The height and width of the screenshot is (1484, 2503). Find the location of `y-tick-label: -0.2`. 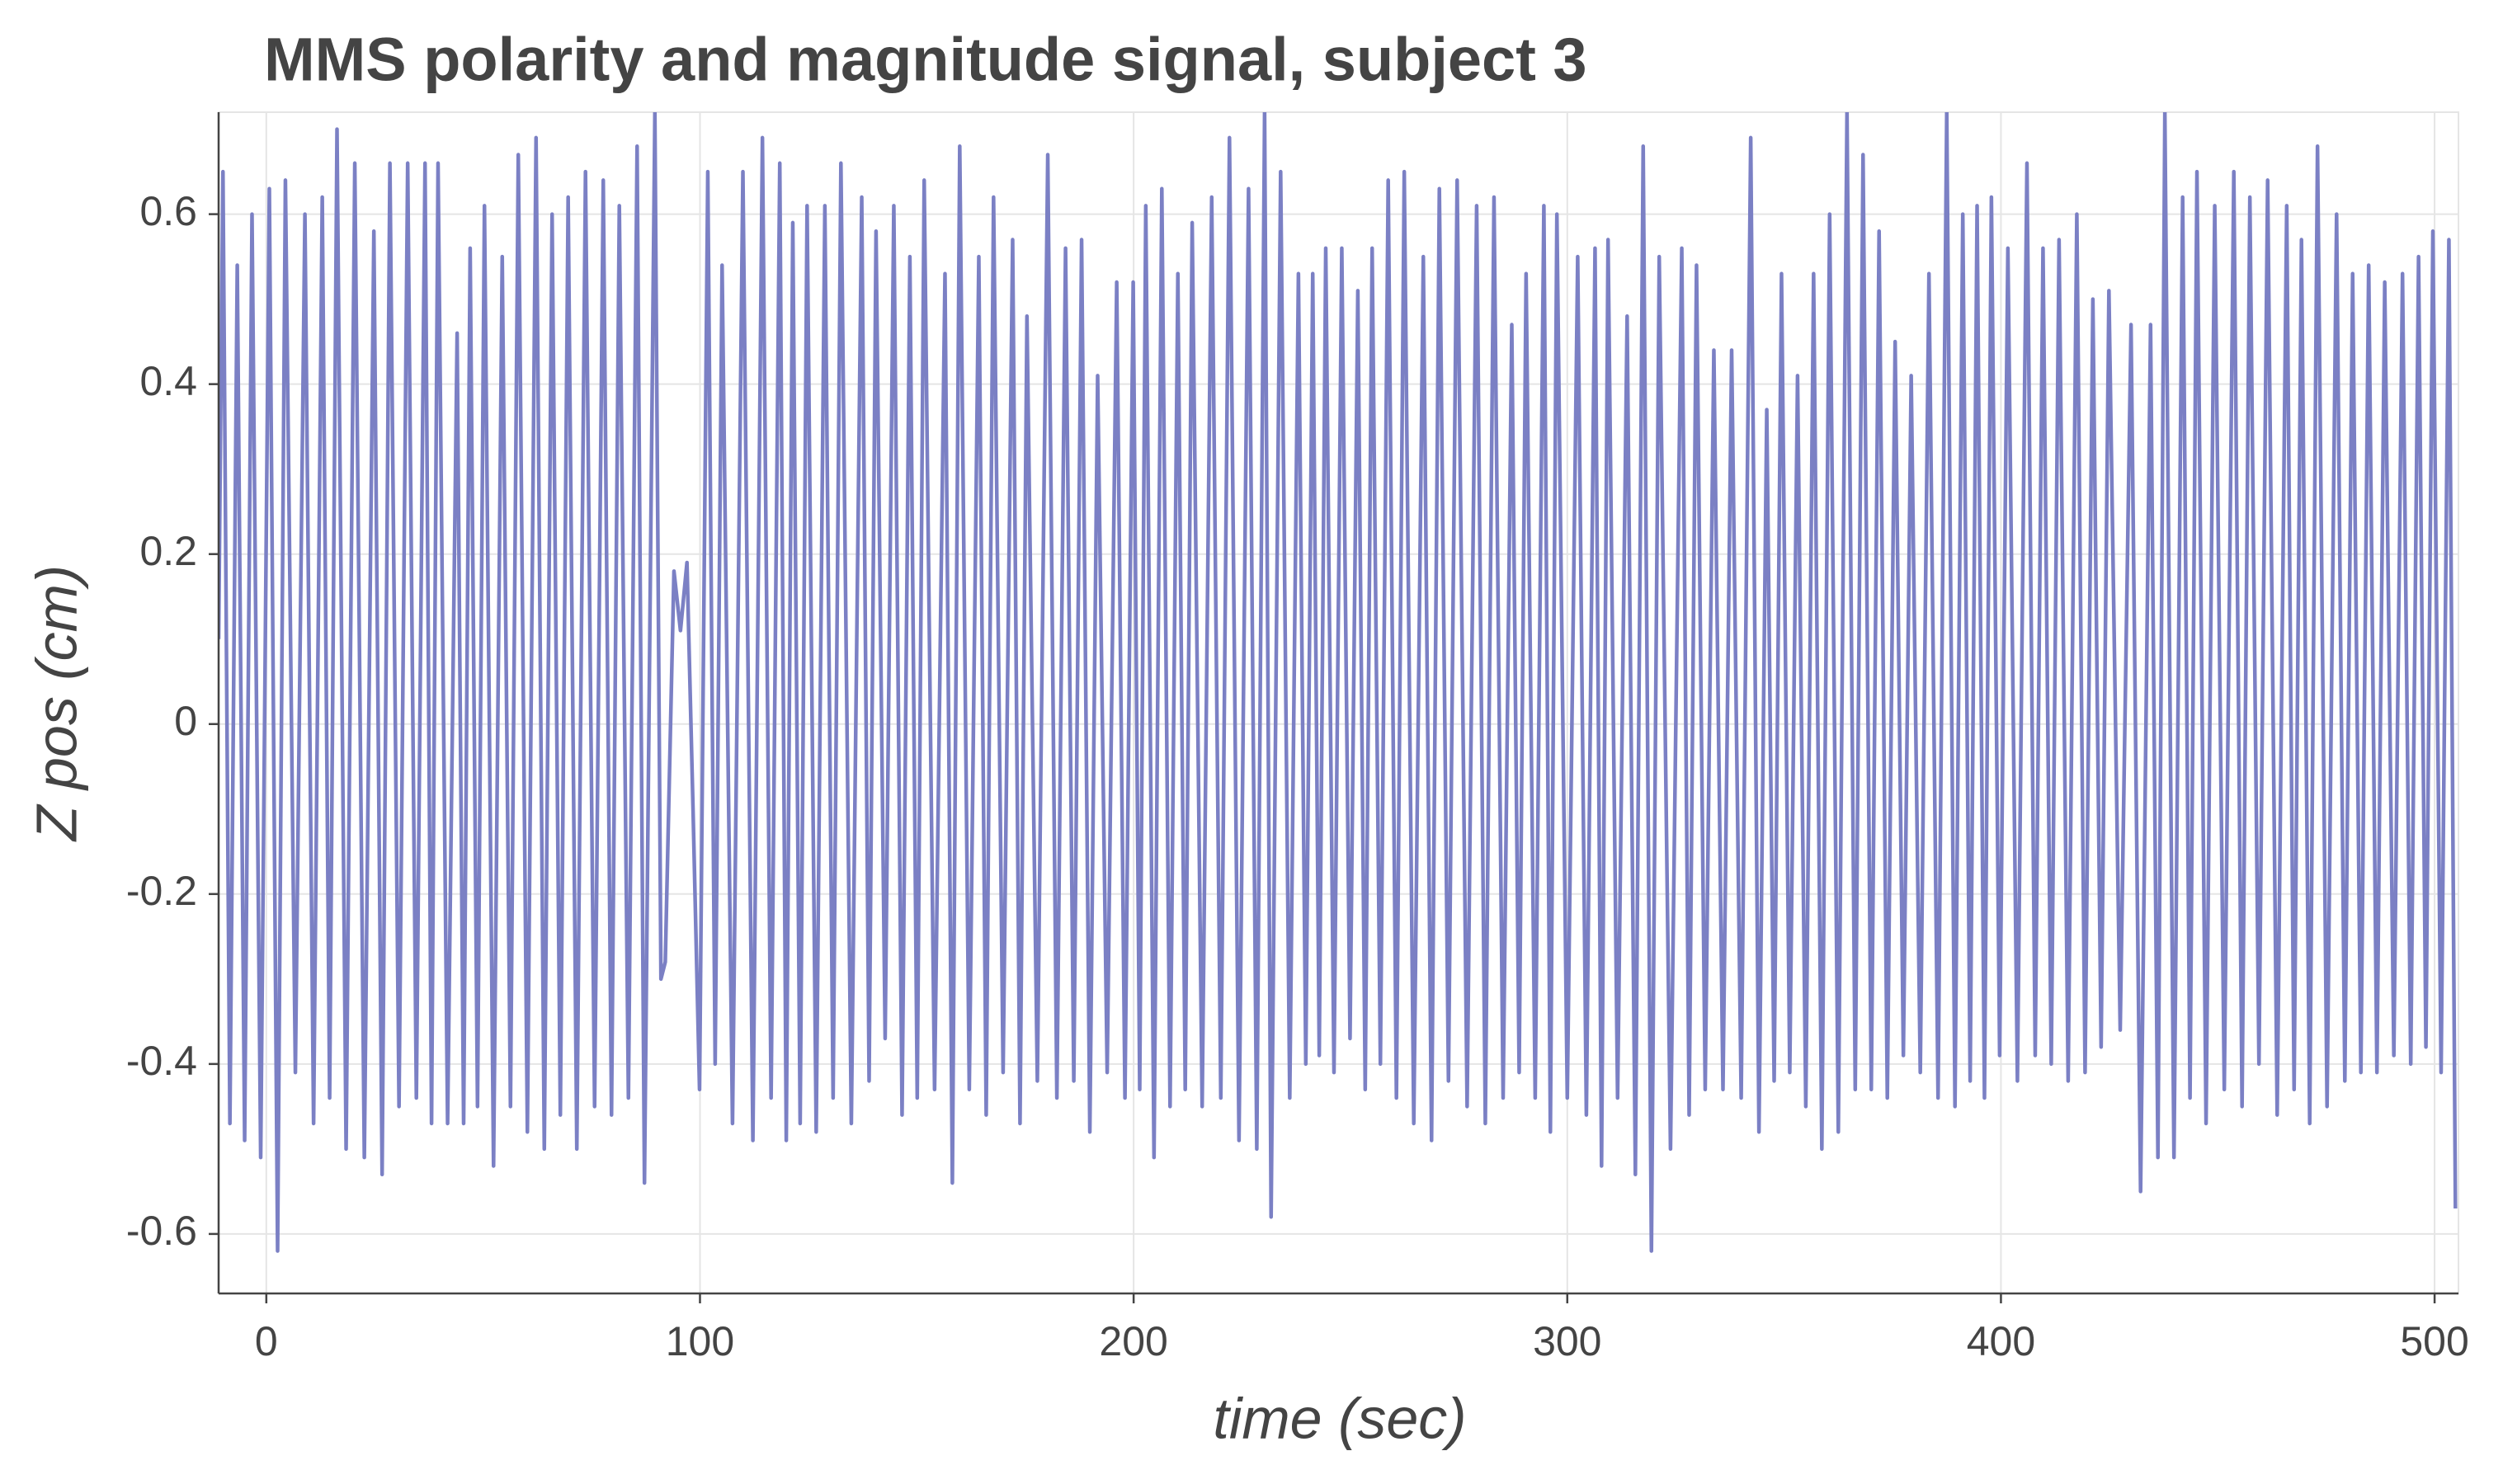

y-tick-label: -0.2 is located at coordinates (161, 891).